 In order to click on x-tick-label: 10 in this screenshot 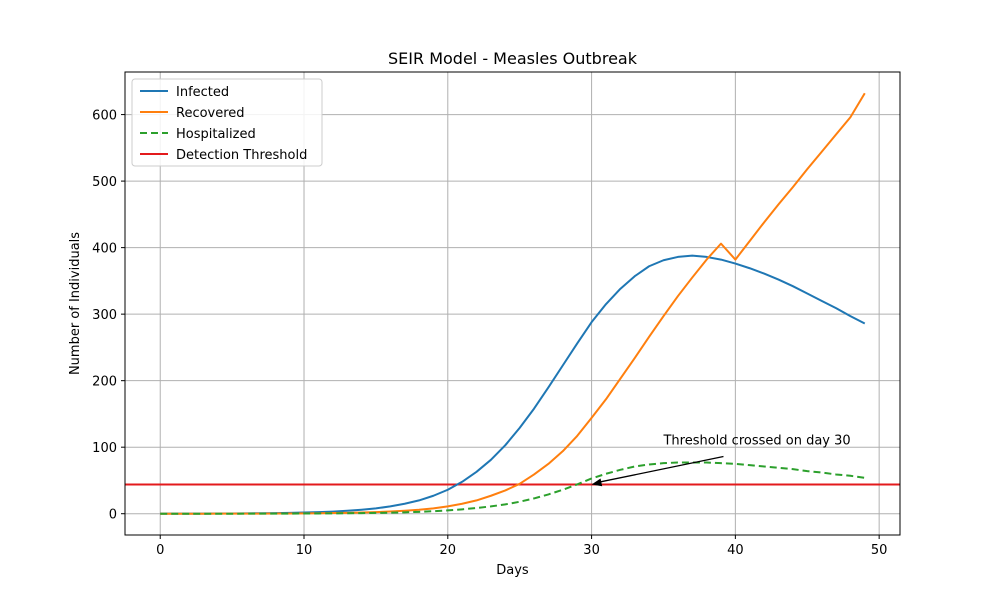, I will do `click(304, 550)`.